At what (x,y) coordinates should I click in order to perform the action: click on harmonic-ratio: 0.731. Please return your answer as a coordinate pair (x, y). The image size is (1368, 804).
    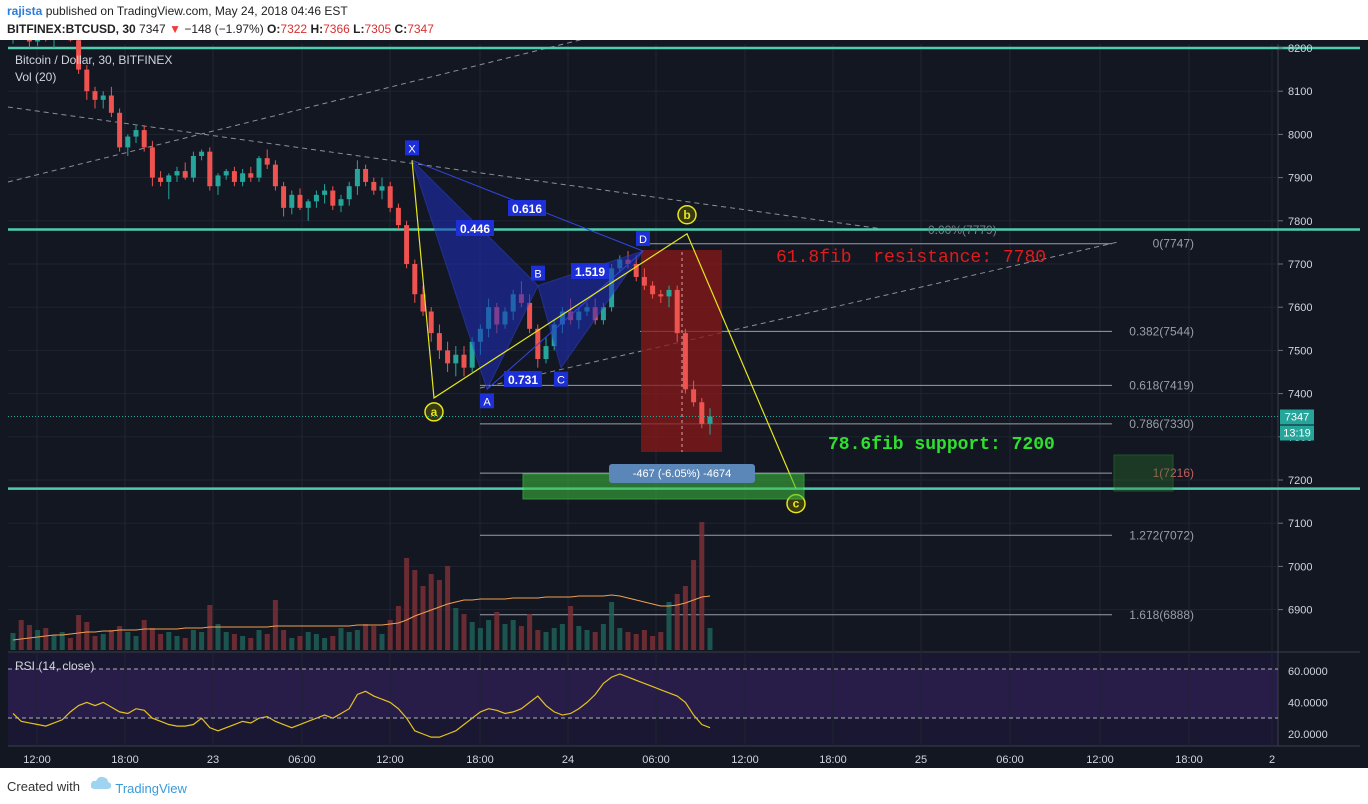
    Looking at the image, I should click on (523, 380).